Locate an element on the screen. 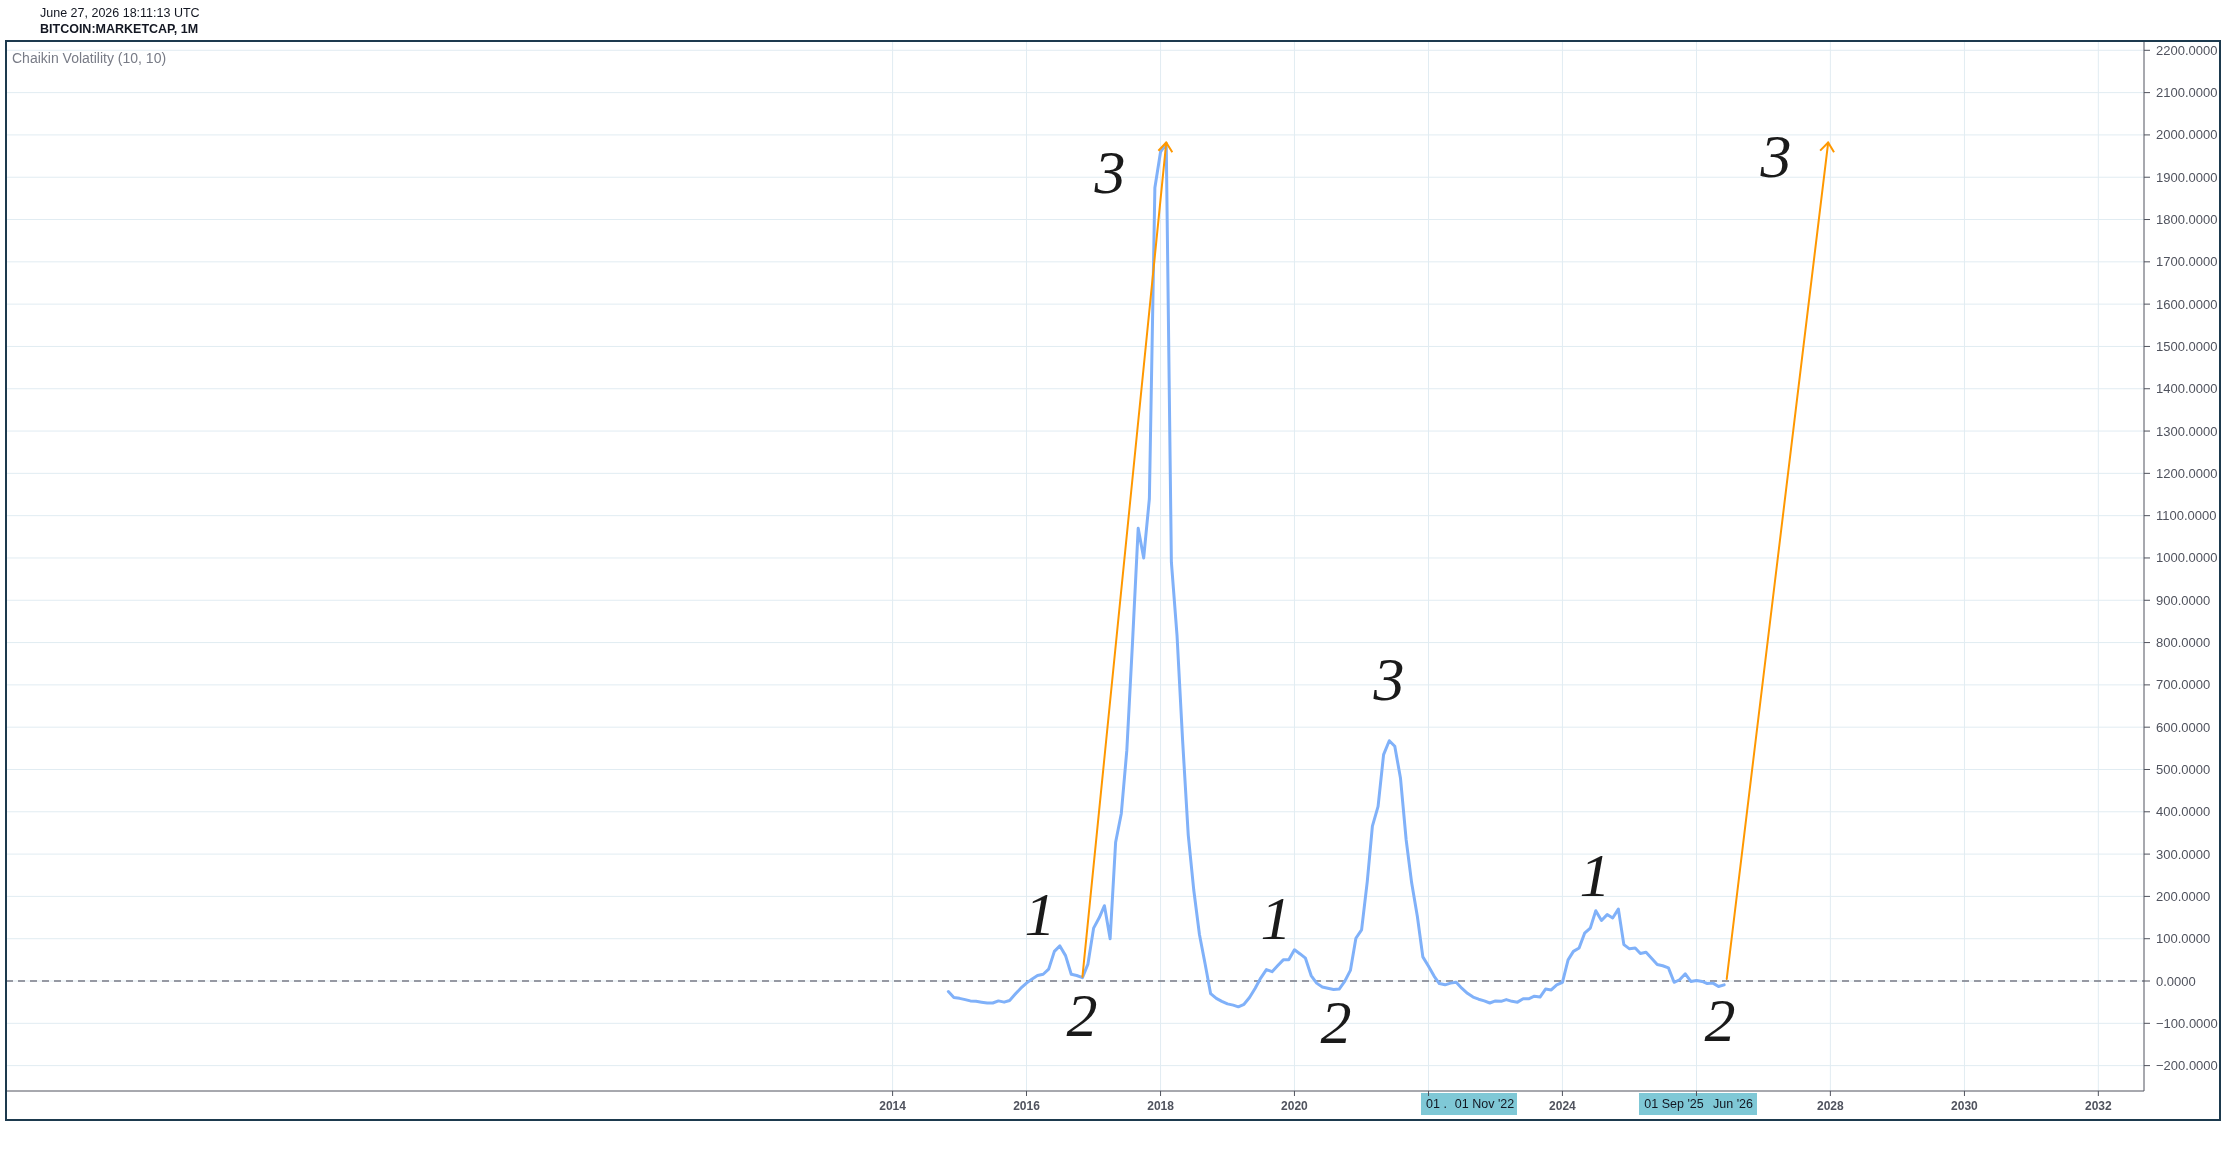  y-tick-label: 100.0000 is located at coordinates (2183, 939).